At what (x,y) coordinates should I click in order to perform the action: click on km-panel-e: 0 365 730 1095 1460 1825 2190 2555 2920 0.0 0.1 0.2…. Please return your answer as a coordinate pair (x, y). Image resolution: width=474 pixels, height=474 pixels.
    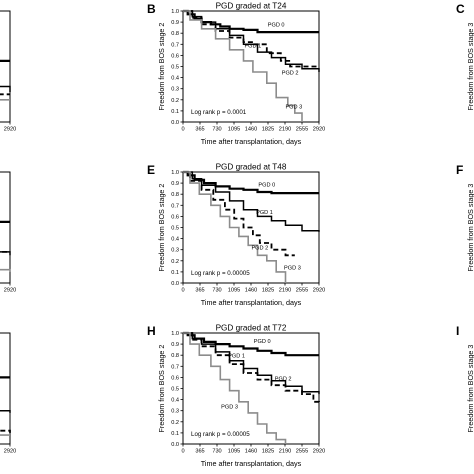
    Looking at the image, I should click on (236, 235).